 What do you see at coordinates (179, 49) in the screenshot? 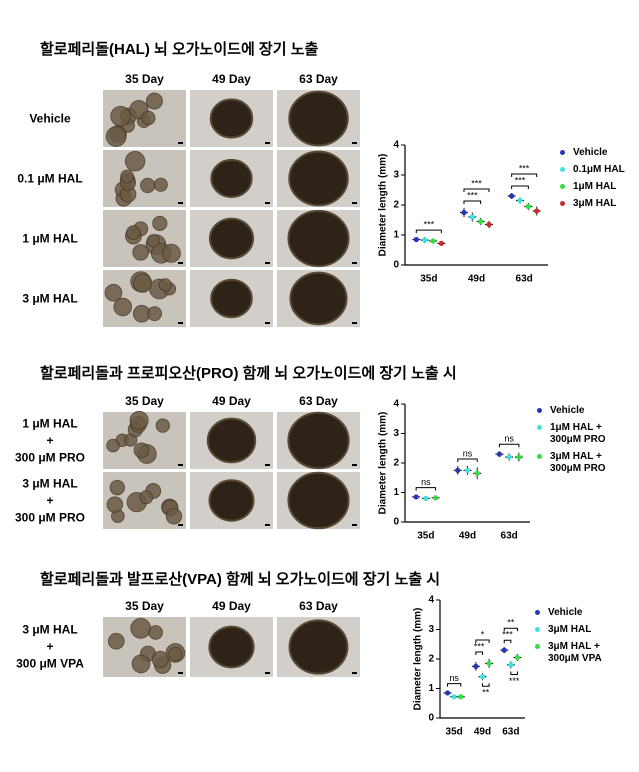
I see `section-title: 할로페리돌(HAL) 뇌 오가노이드에 장기 노출` at bounding box center [179, 49].